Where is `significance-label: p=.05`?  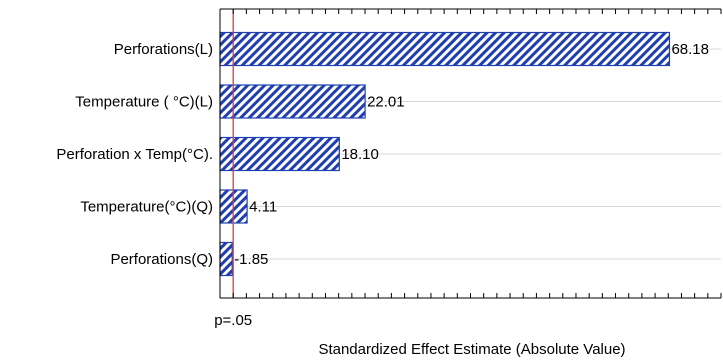
significance-label: p=.05 is located at coordinates (233, 320).